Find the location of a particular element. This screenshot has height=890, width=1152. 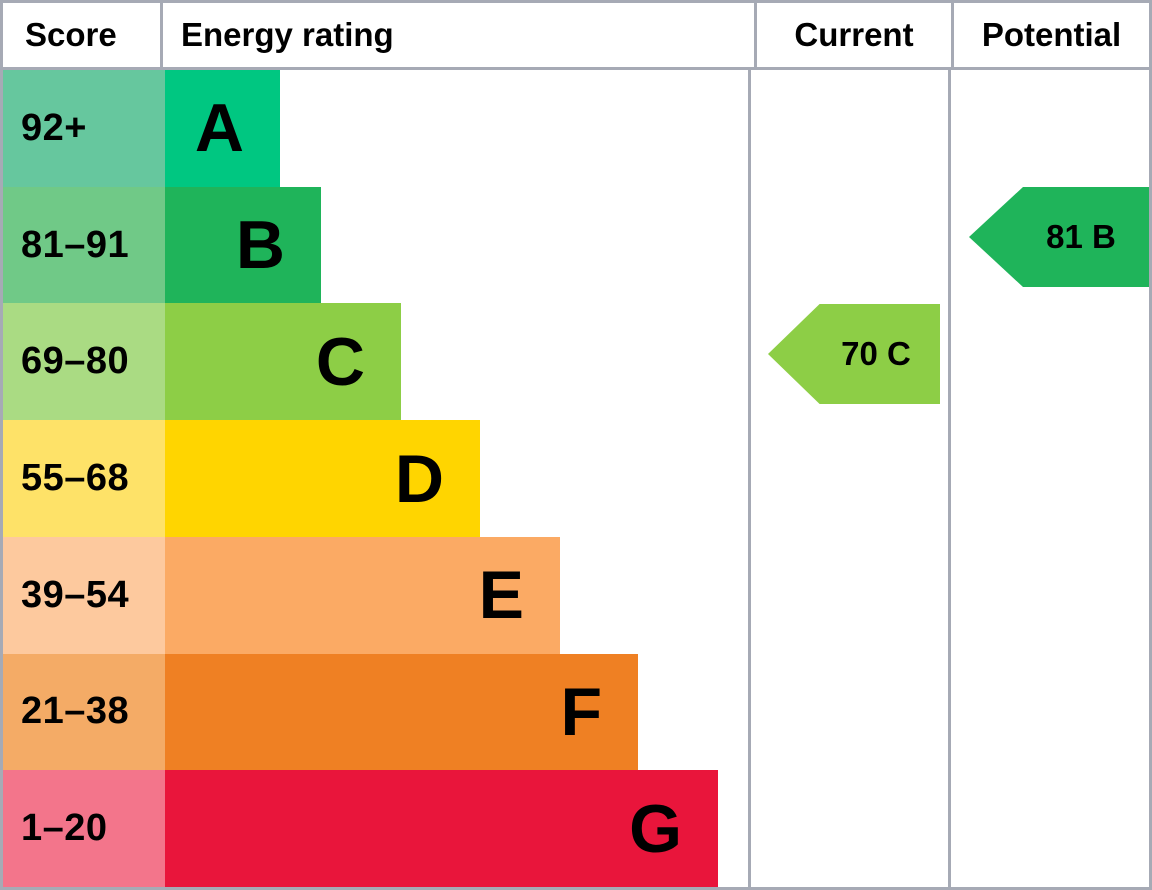

header-row: Score Energy rating Current Potential is located at coordinates (576, 36).